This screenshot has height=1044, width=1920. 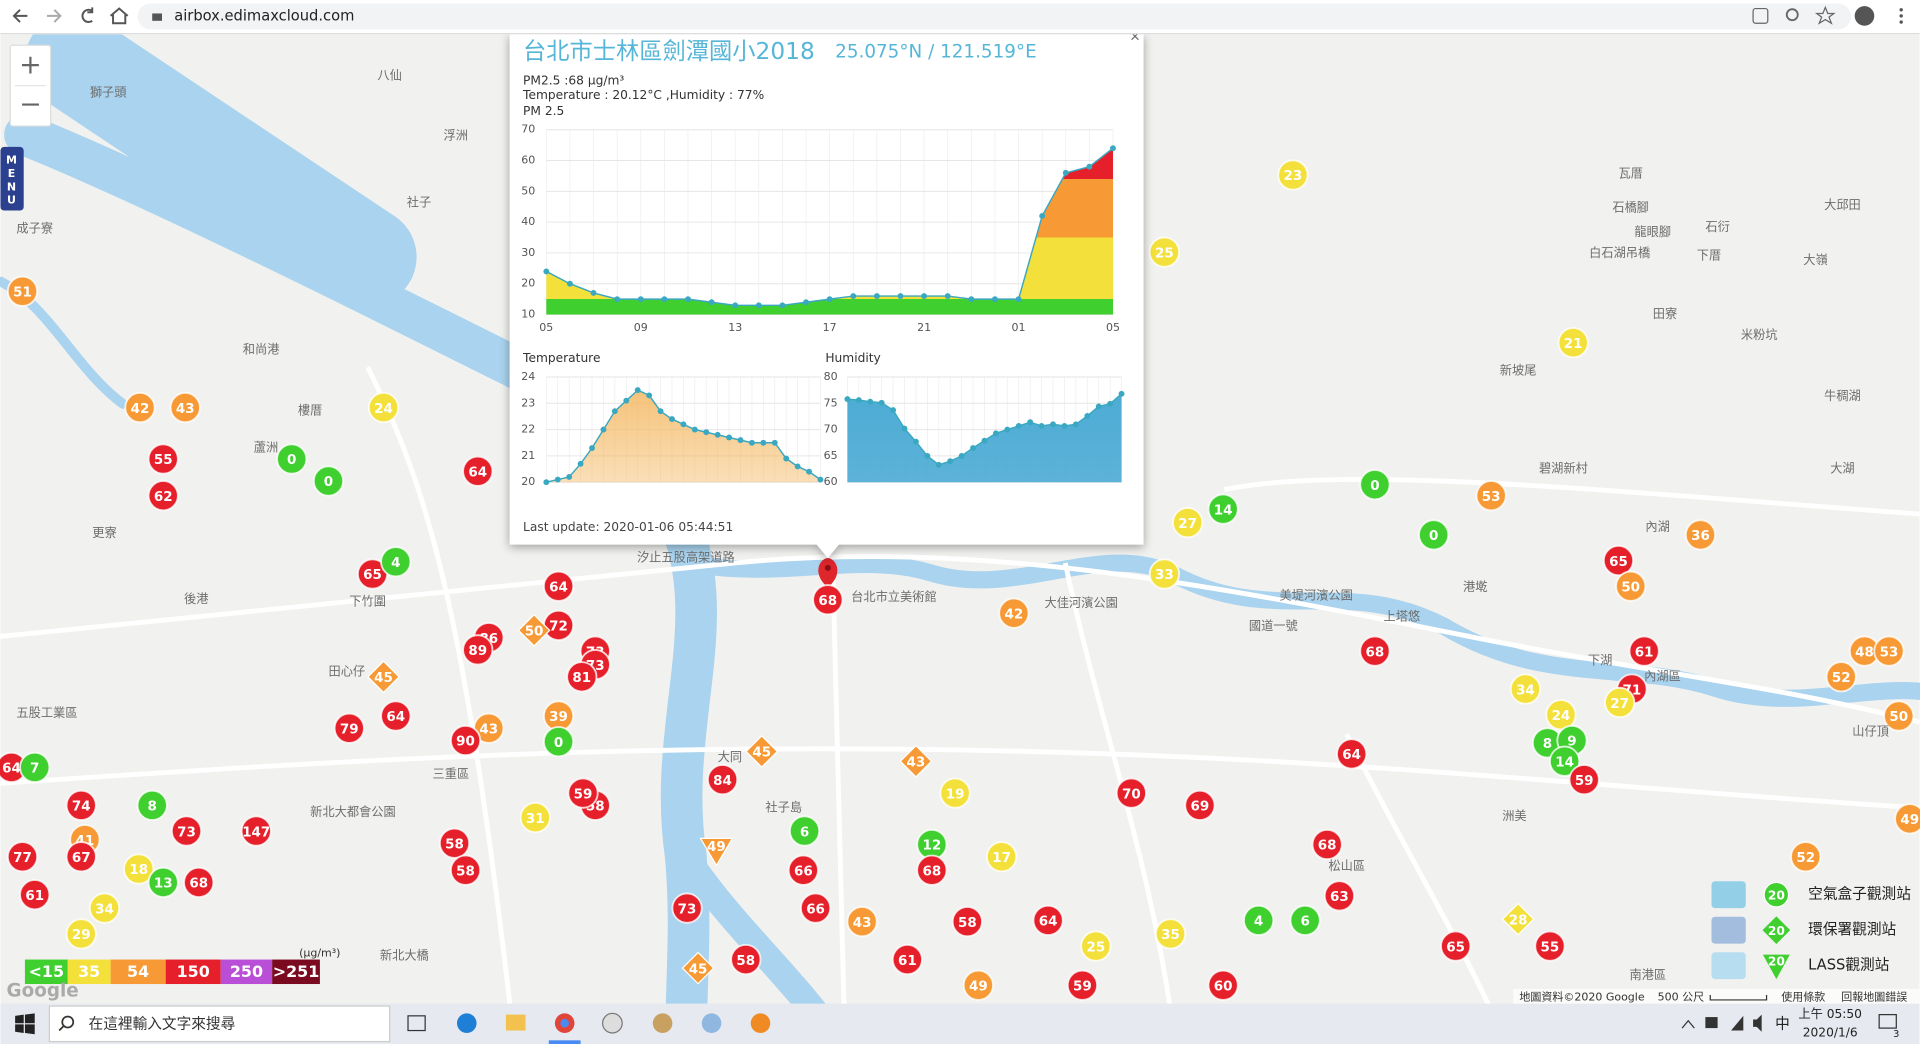 What do you see at coordinates (30, 65) in the screenshot?
I see `zoom-in: +` at bounding box center [30, 65].